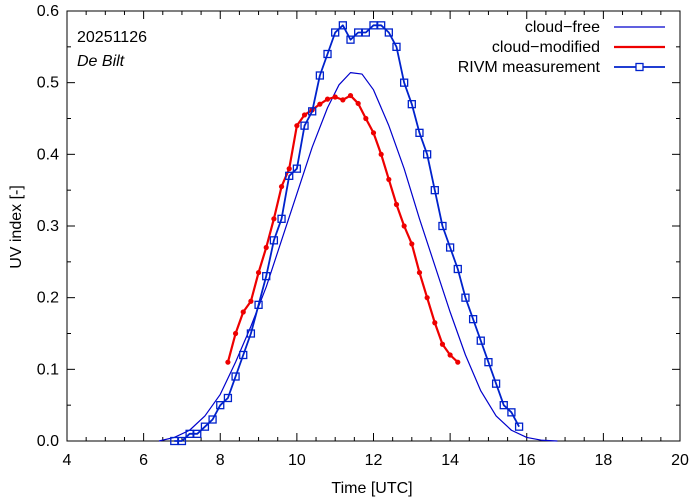 The width and height of the screenshot is (694, 501). Describe the element at coordinates (48, 298) in the screenshot. I see `y-tick-label: 0.2` at that location.